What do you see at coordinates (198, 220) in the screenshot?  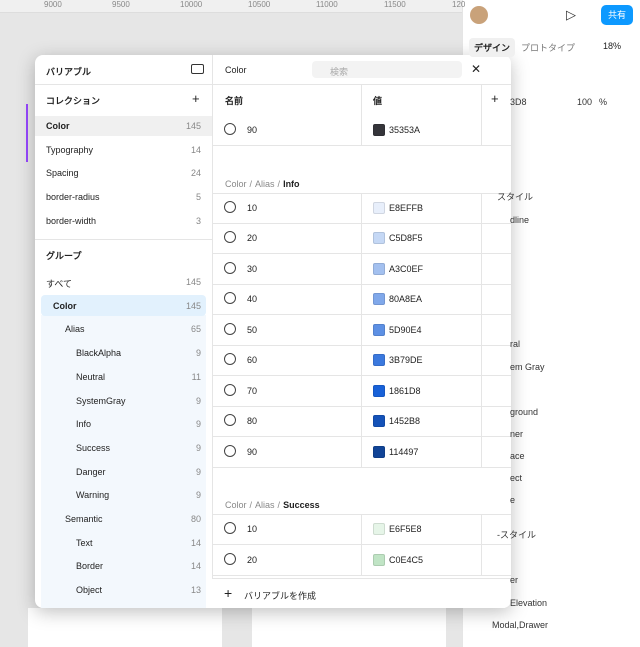 I see `collection-count: 3` at bounding box center [198, 220].